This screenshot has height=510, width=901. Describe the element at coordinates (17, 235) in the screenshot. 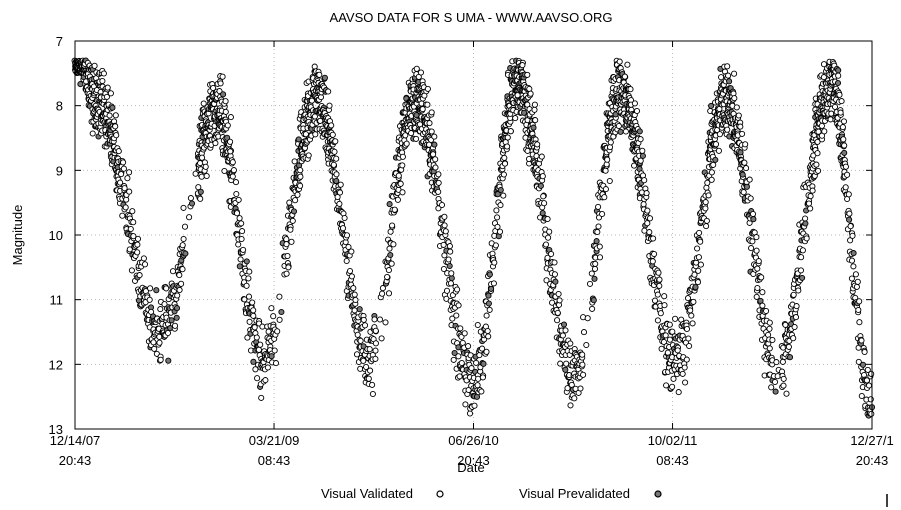

I see `y-axis-label: Magnitude` at that location.